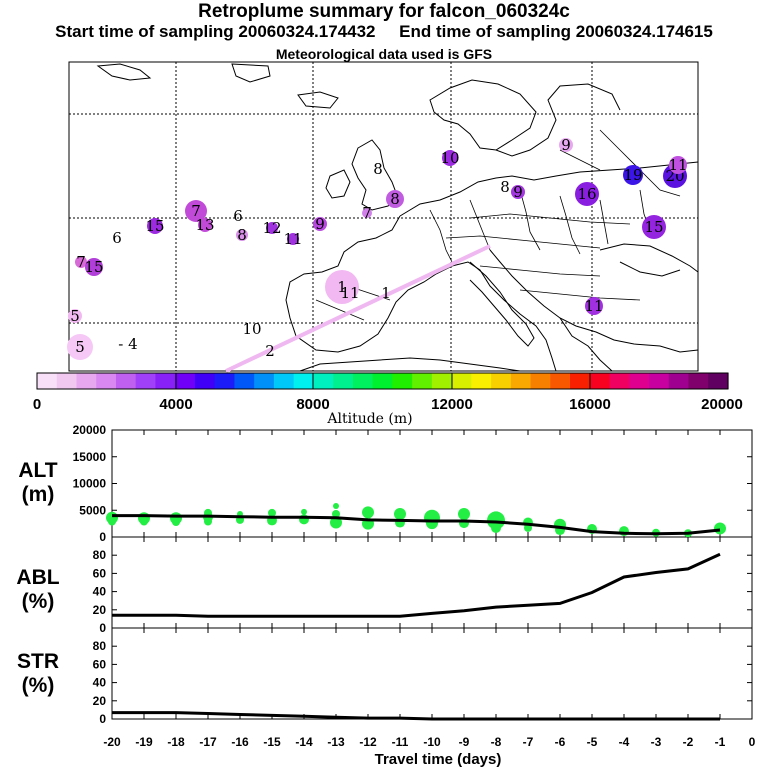 The height and width of the screenshot is (768, 768). What do you see at coordinates (102, 628) in the screenshot?
I see `y-tick-label: 0` at bounding box center [102, 628].